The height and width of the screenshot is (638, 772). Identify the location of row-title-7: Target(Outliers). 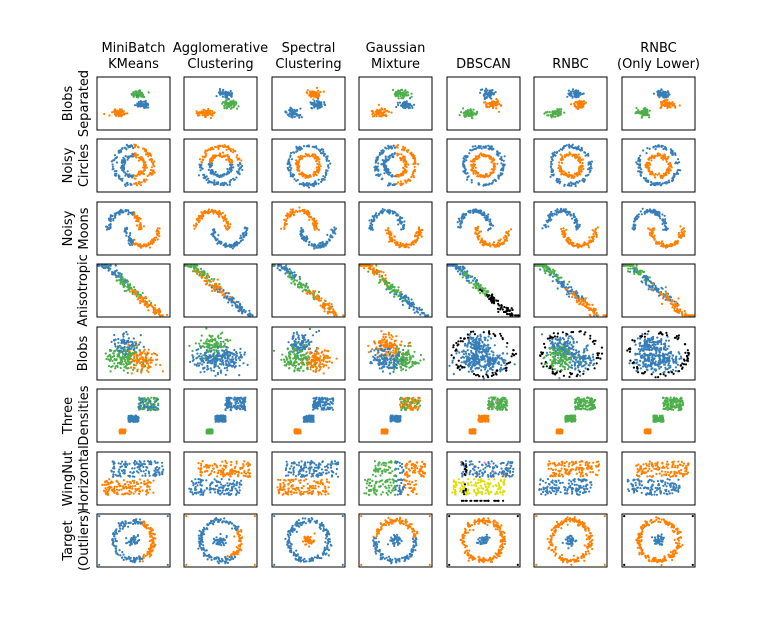
(76, 540).